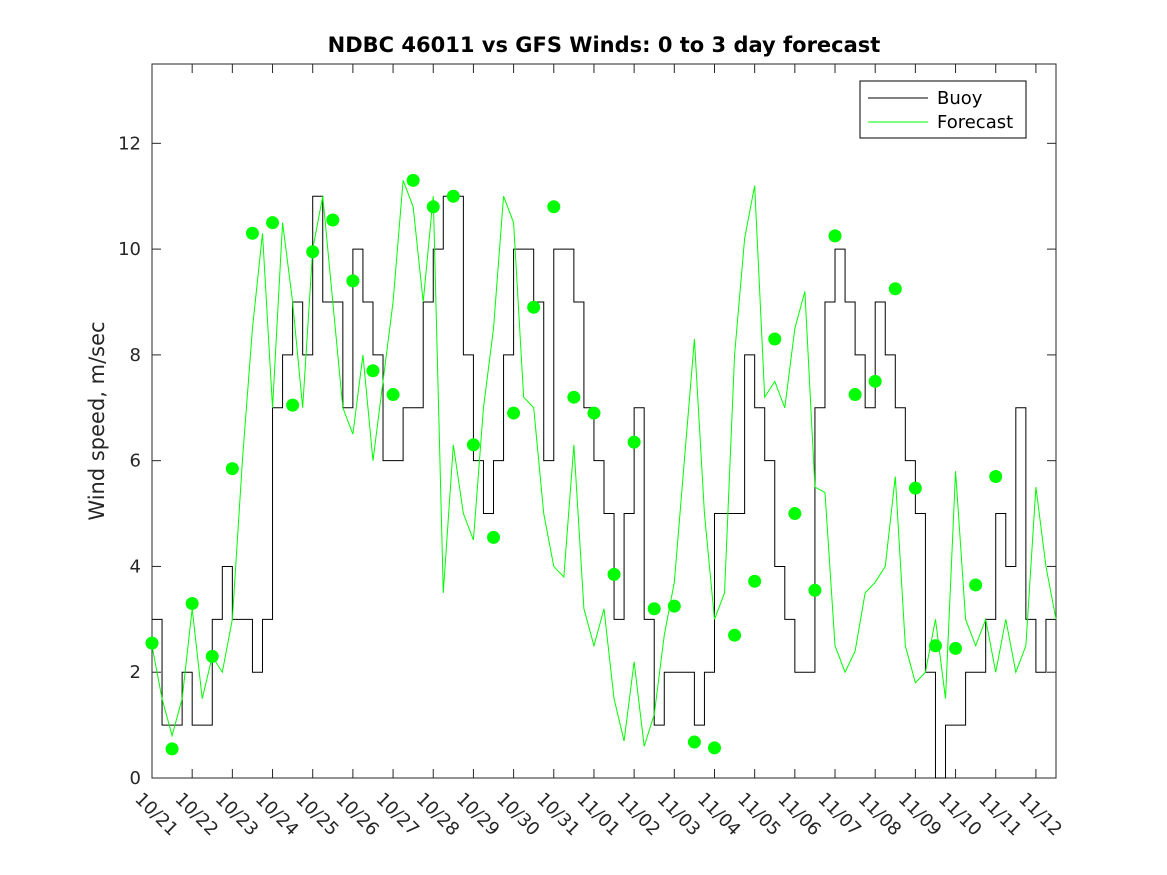 The height and width of the screenshot is (875, 1167). What do you see at coordinates (975, 122) in the screenshot?
I see `legend-forecast-label: Forecast` at bounding box center [975, 122].